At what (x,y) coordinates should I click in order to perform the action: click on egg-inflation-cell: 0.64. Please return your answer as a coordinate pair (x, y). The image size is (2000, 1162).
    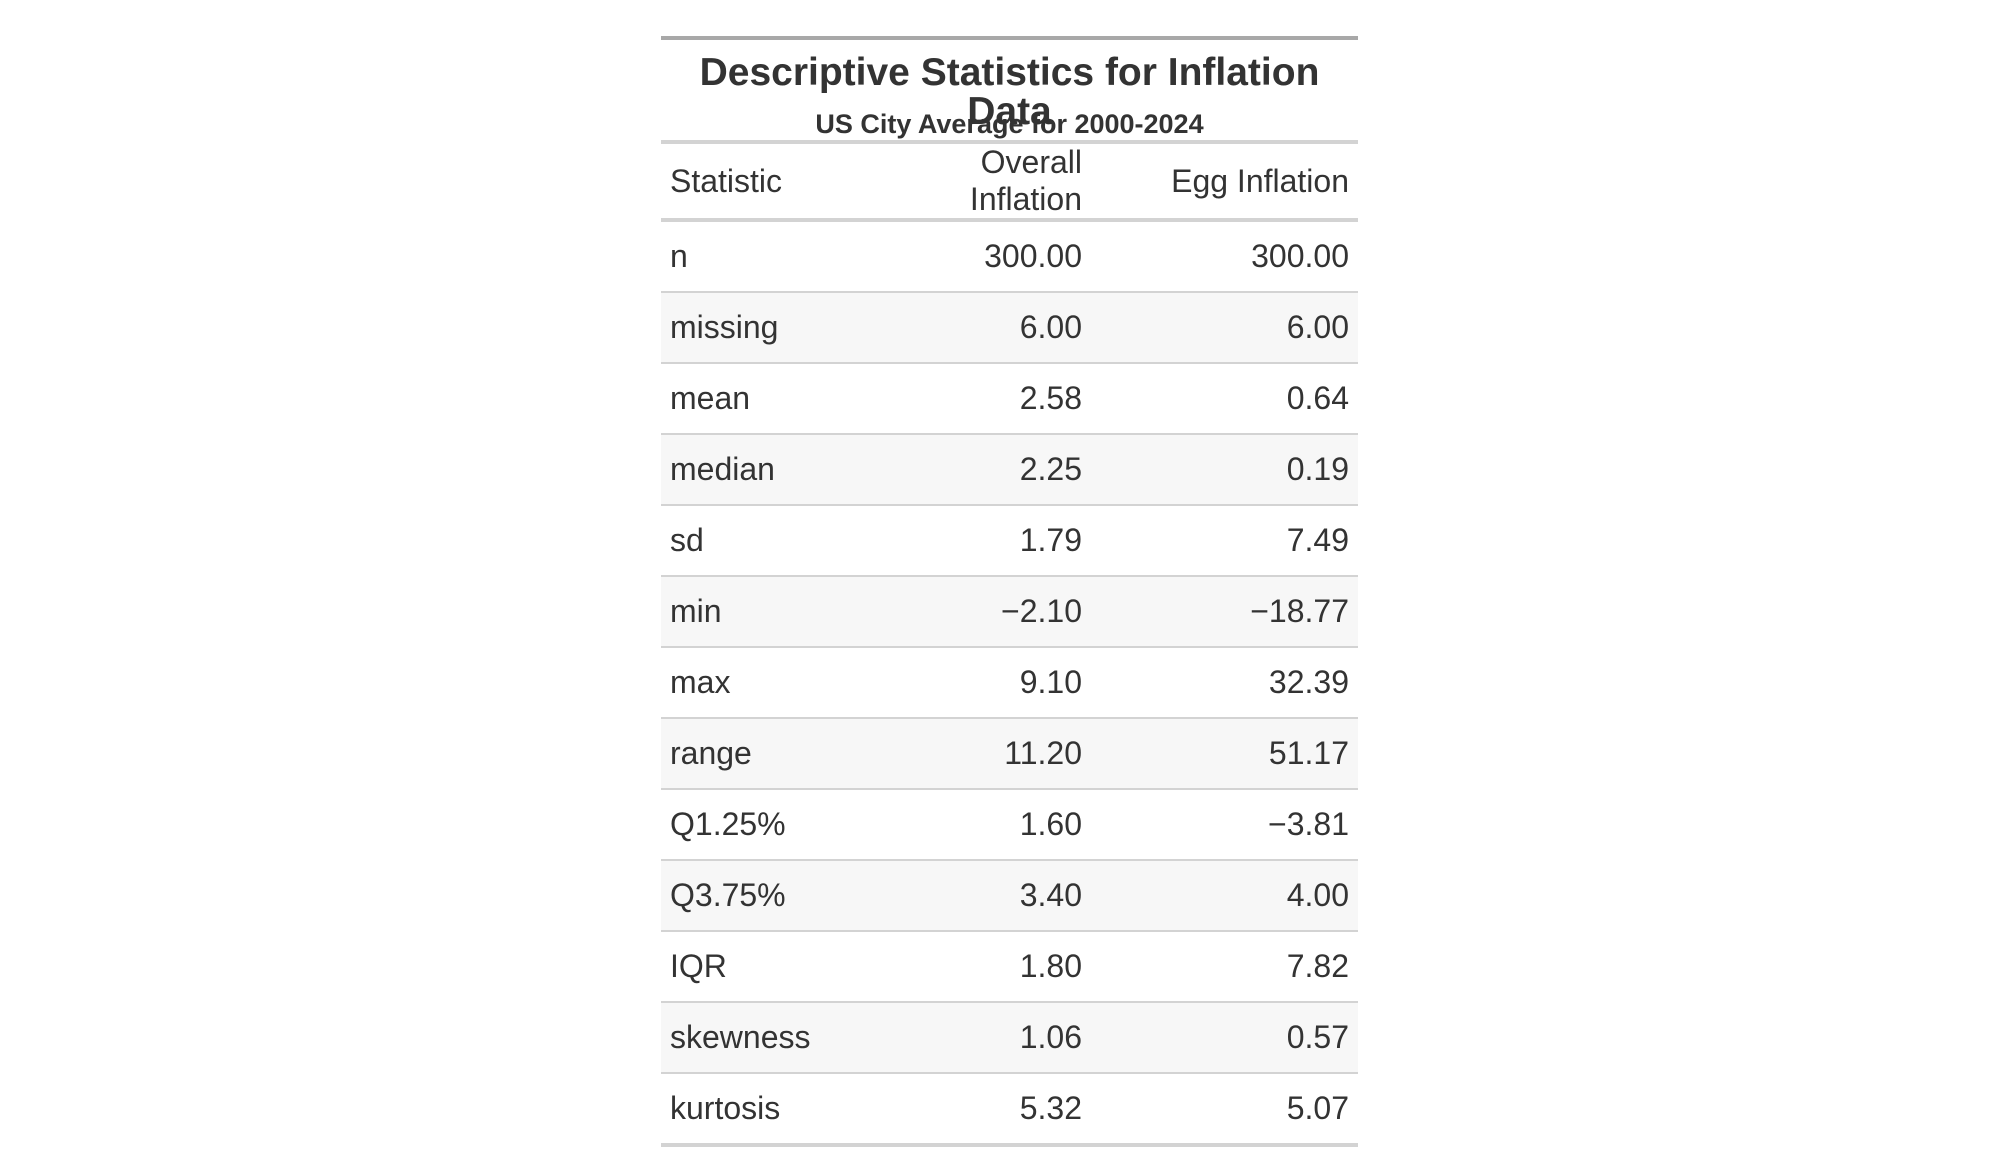
    Looking at the image, I should click on (1224, 398).